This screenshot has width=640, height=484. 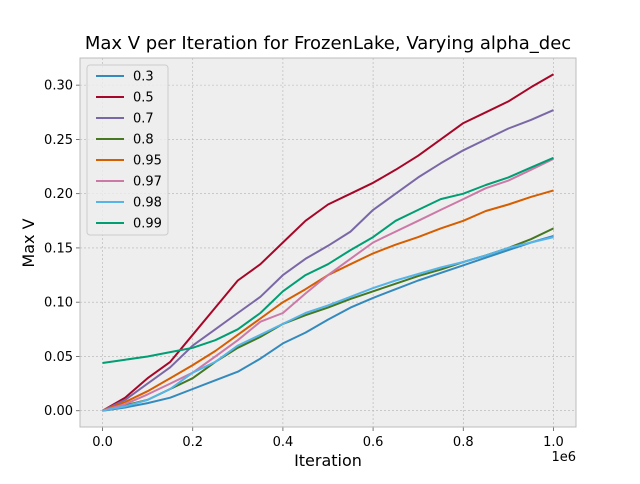 I want to click on legend-label-0.99: 0.99, so click(x=147, y=224).